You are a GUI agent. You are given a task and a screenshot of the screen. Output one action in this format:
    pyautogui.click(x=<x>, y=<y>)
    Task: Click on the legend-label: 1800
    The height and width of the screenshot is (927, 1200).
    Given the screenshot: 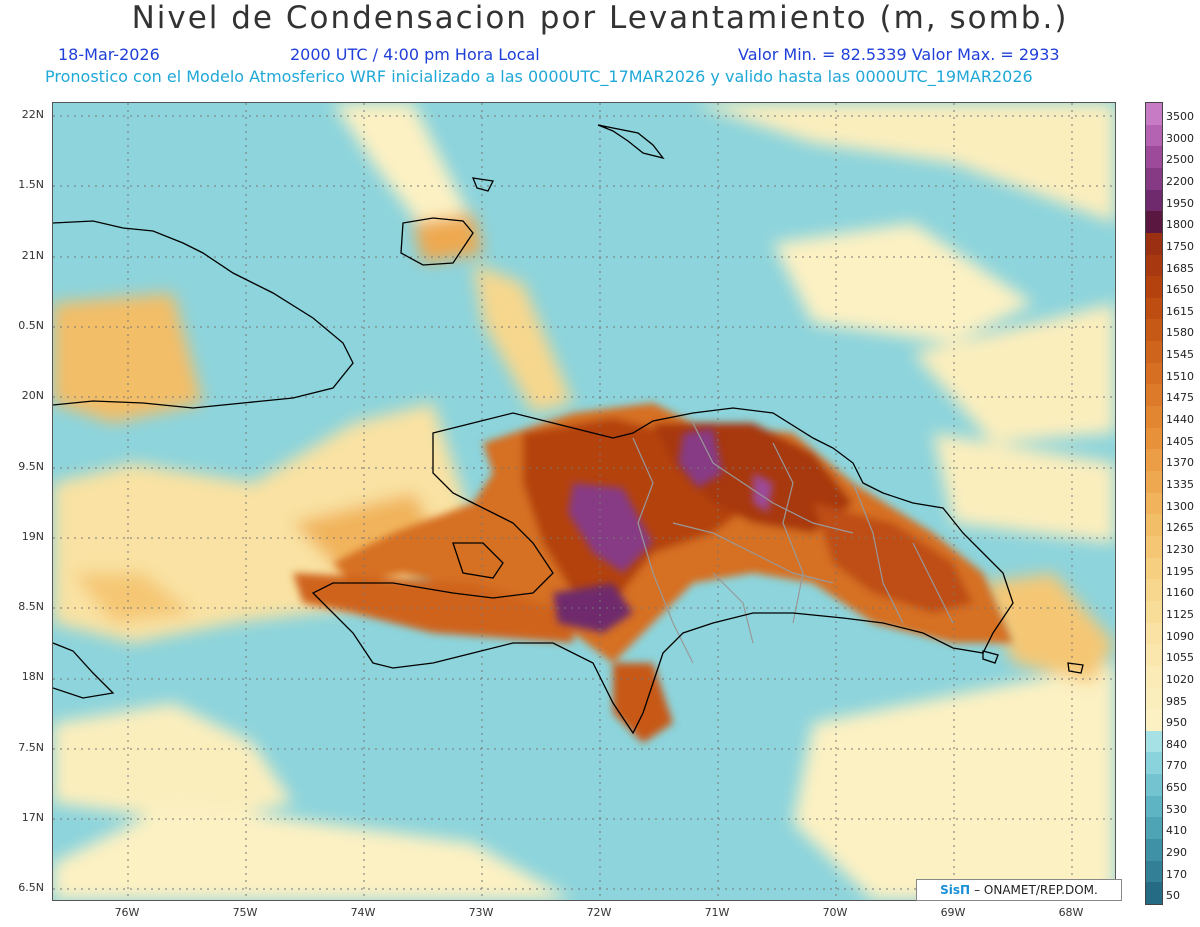 What is the action you would take?
    pyautogui.click(x=1180, y=225)
    